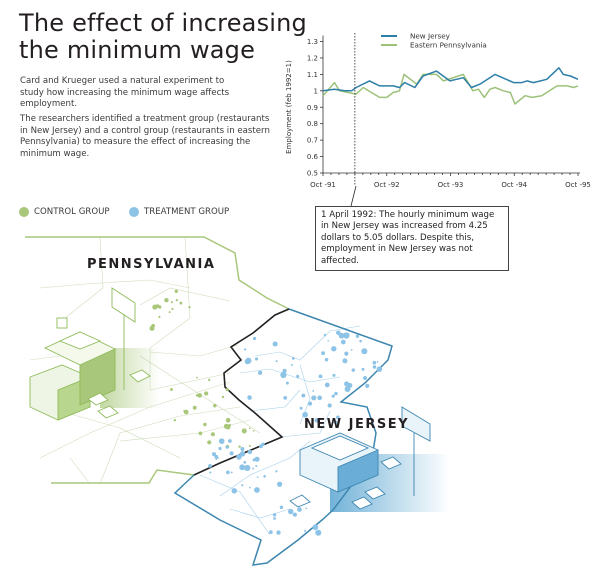 This screenshot has width=612, height=588. I want to click on page-title: The effect of increasing the minimum wage, so click(163, 37).